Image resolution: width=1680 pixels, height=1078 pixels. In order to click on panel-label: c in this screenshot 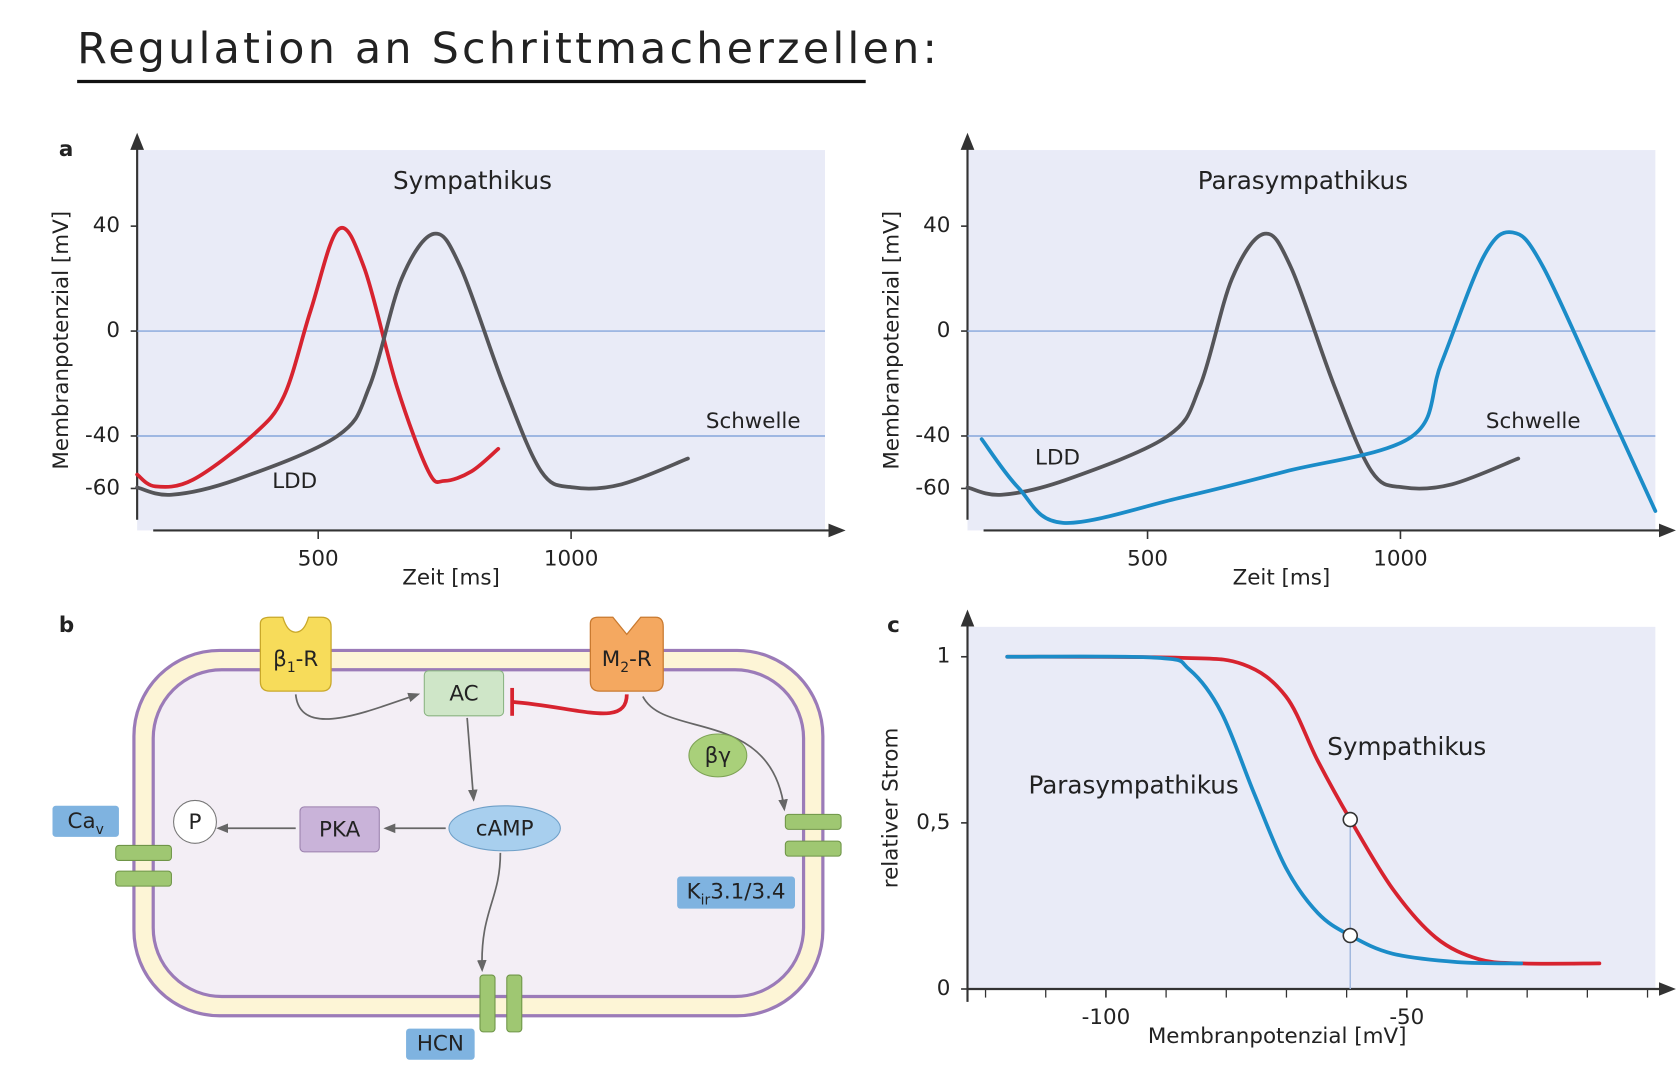, I will do `click(893, 625)`.